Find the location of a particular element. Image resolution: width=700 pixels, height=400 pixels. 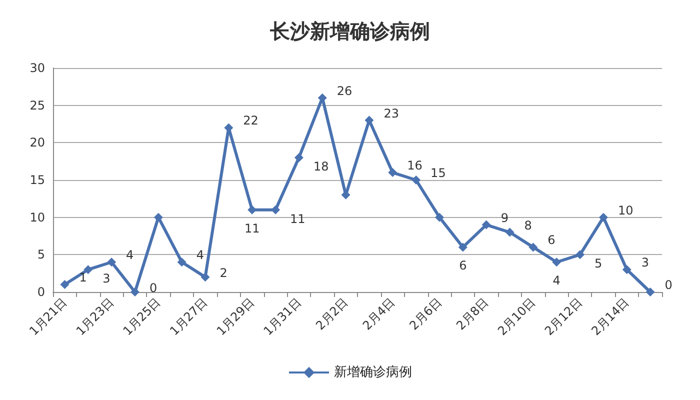

y-tick-label: 15 is located at coordinates (37, 180).